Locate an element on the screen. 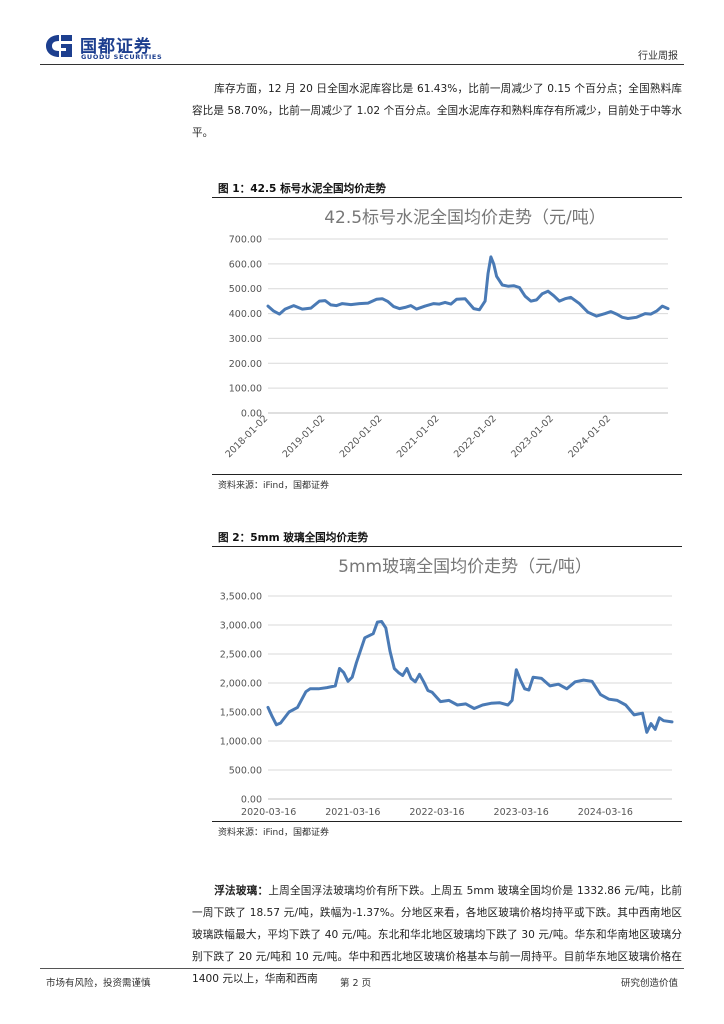 This screenshot has height=1024, width=724. report-type-label: 行业周报 is located at coordinates (658, 56).